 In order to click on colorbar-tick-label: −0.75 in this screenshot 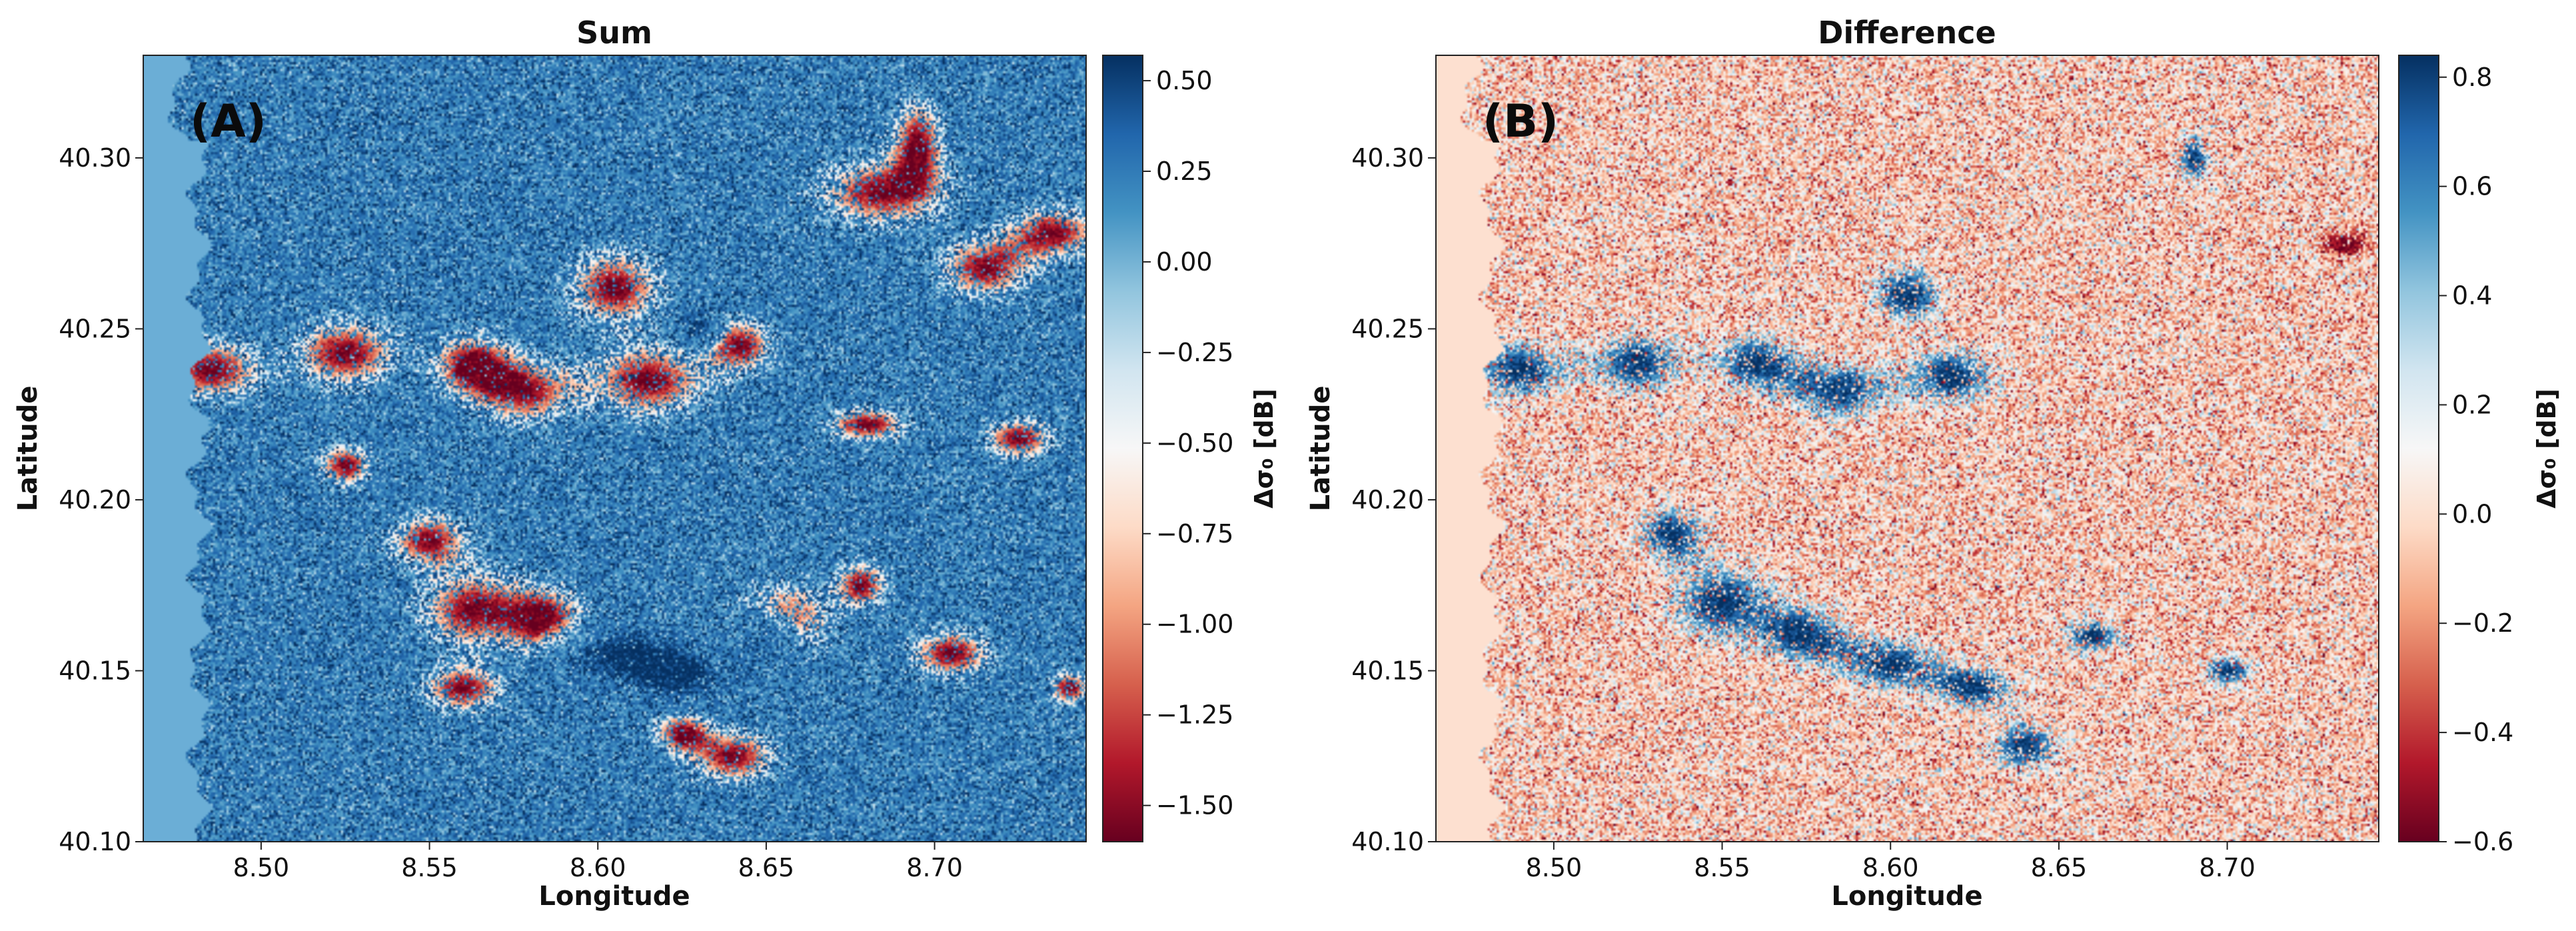, I will do `click(1195, 533)`.